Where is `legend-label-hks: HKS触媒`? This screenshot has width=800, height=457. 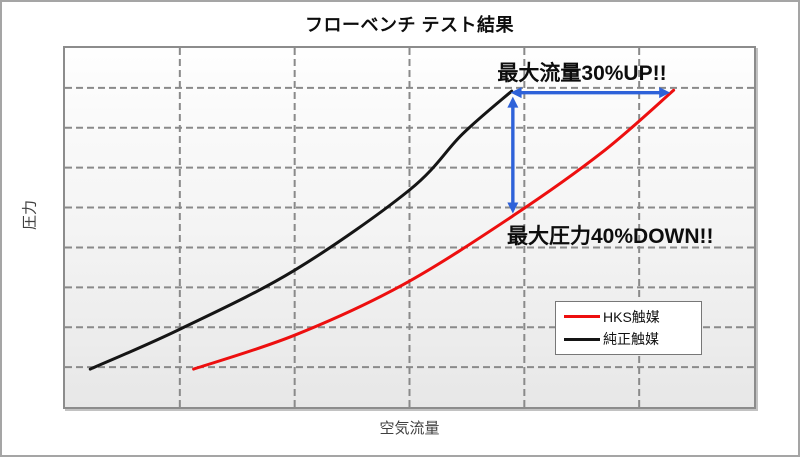 legend-label-hks: HKS触媒 is located at coordinates (631, 316).